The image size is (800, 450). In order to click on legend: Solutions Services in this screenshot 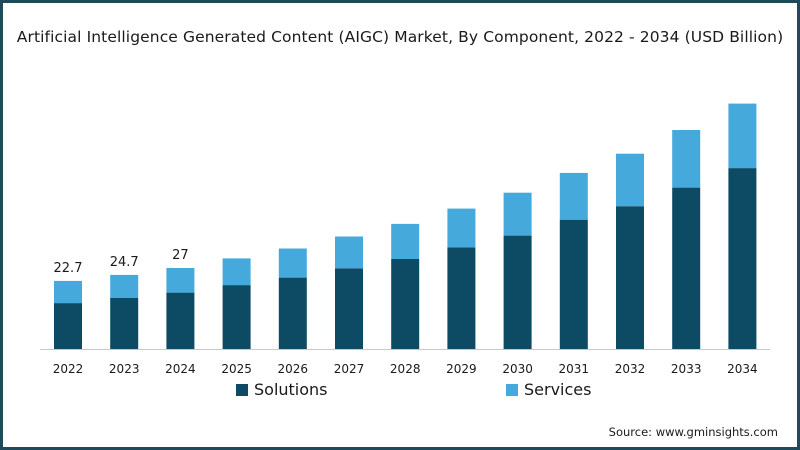, I will do `click(400, 391)`.